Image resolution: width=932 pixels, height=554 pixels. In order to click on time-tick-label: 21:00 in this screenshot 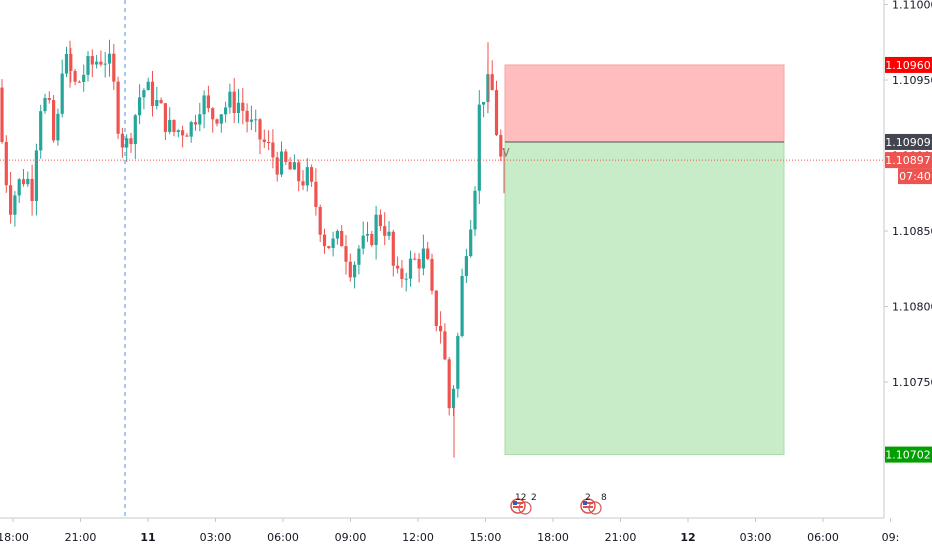, I will do `click(81, 537)`.